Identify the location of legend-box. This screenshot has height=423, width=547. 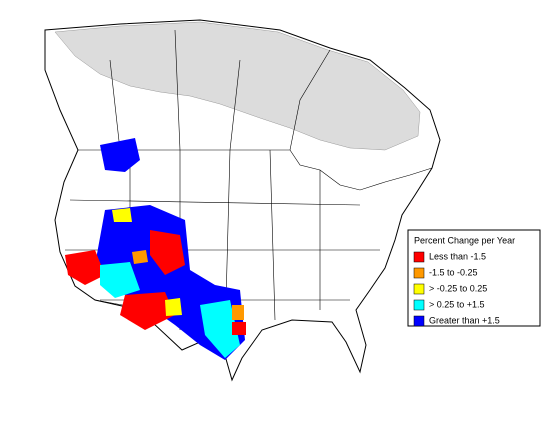
(474, 278).